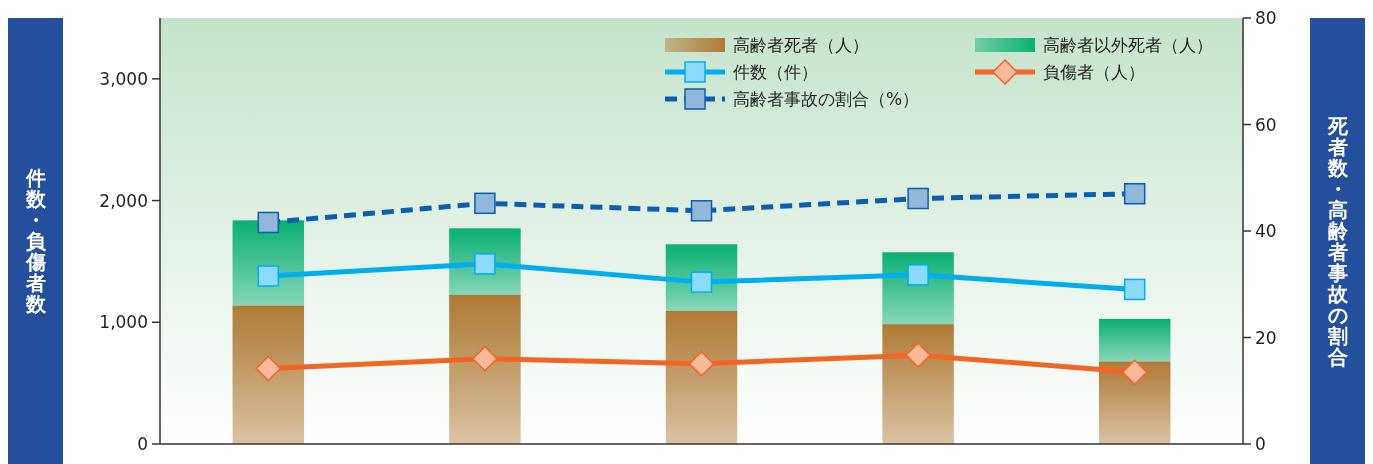 The image size is (1373, 464). I want to click on legend-label: 高齢者以外死者（人）, so click(1128, 45).